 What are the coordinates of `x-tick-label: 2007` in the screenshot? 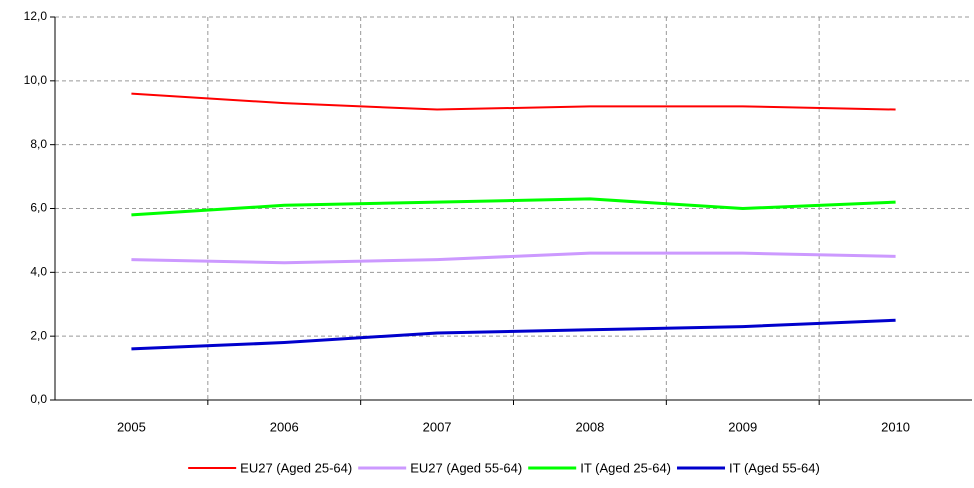 It's located at (437, 426).